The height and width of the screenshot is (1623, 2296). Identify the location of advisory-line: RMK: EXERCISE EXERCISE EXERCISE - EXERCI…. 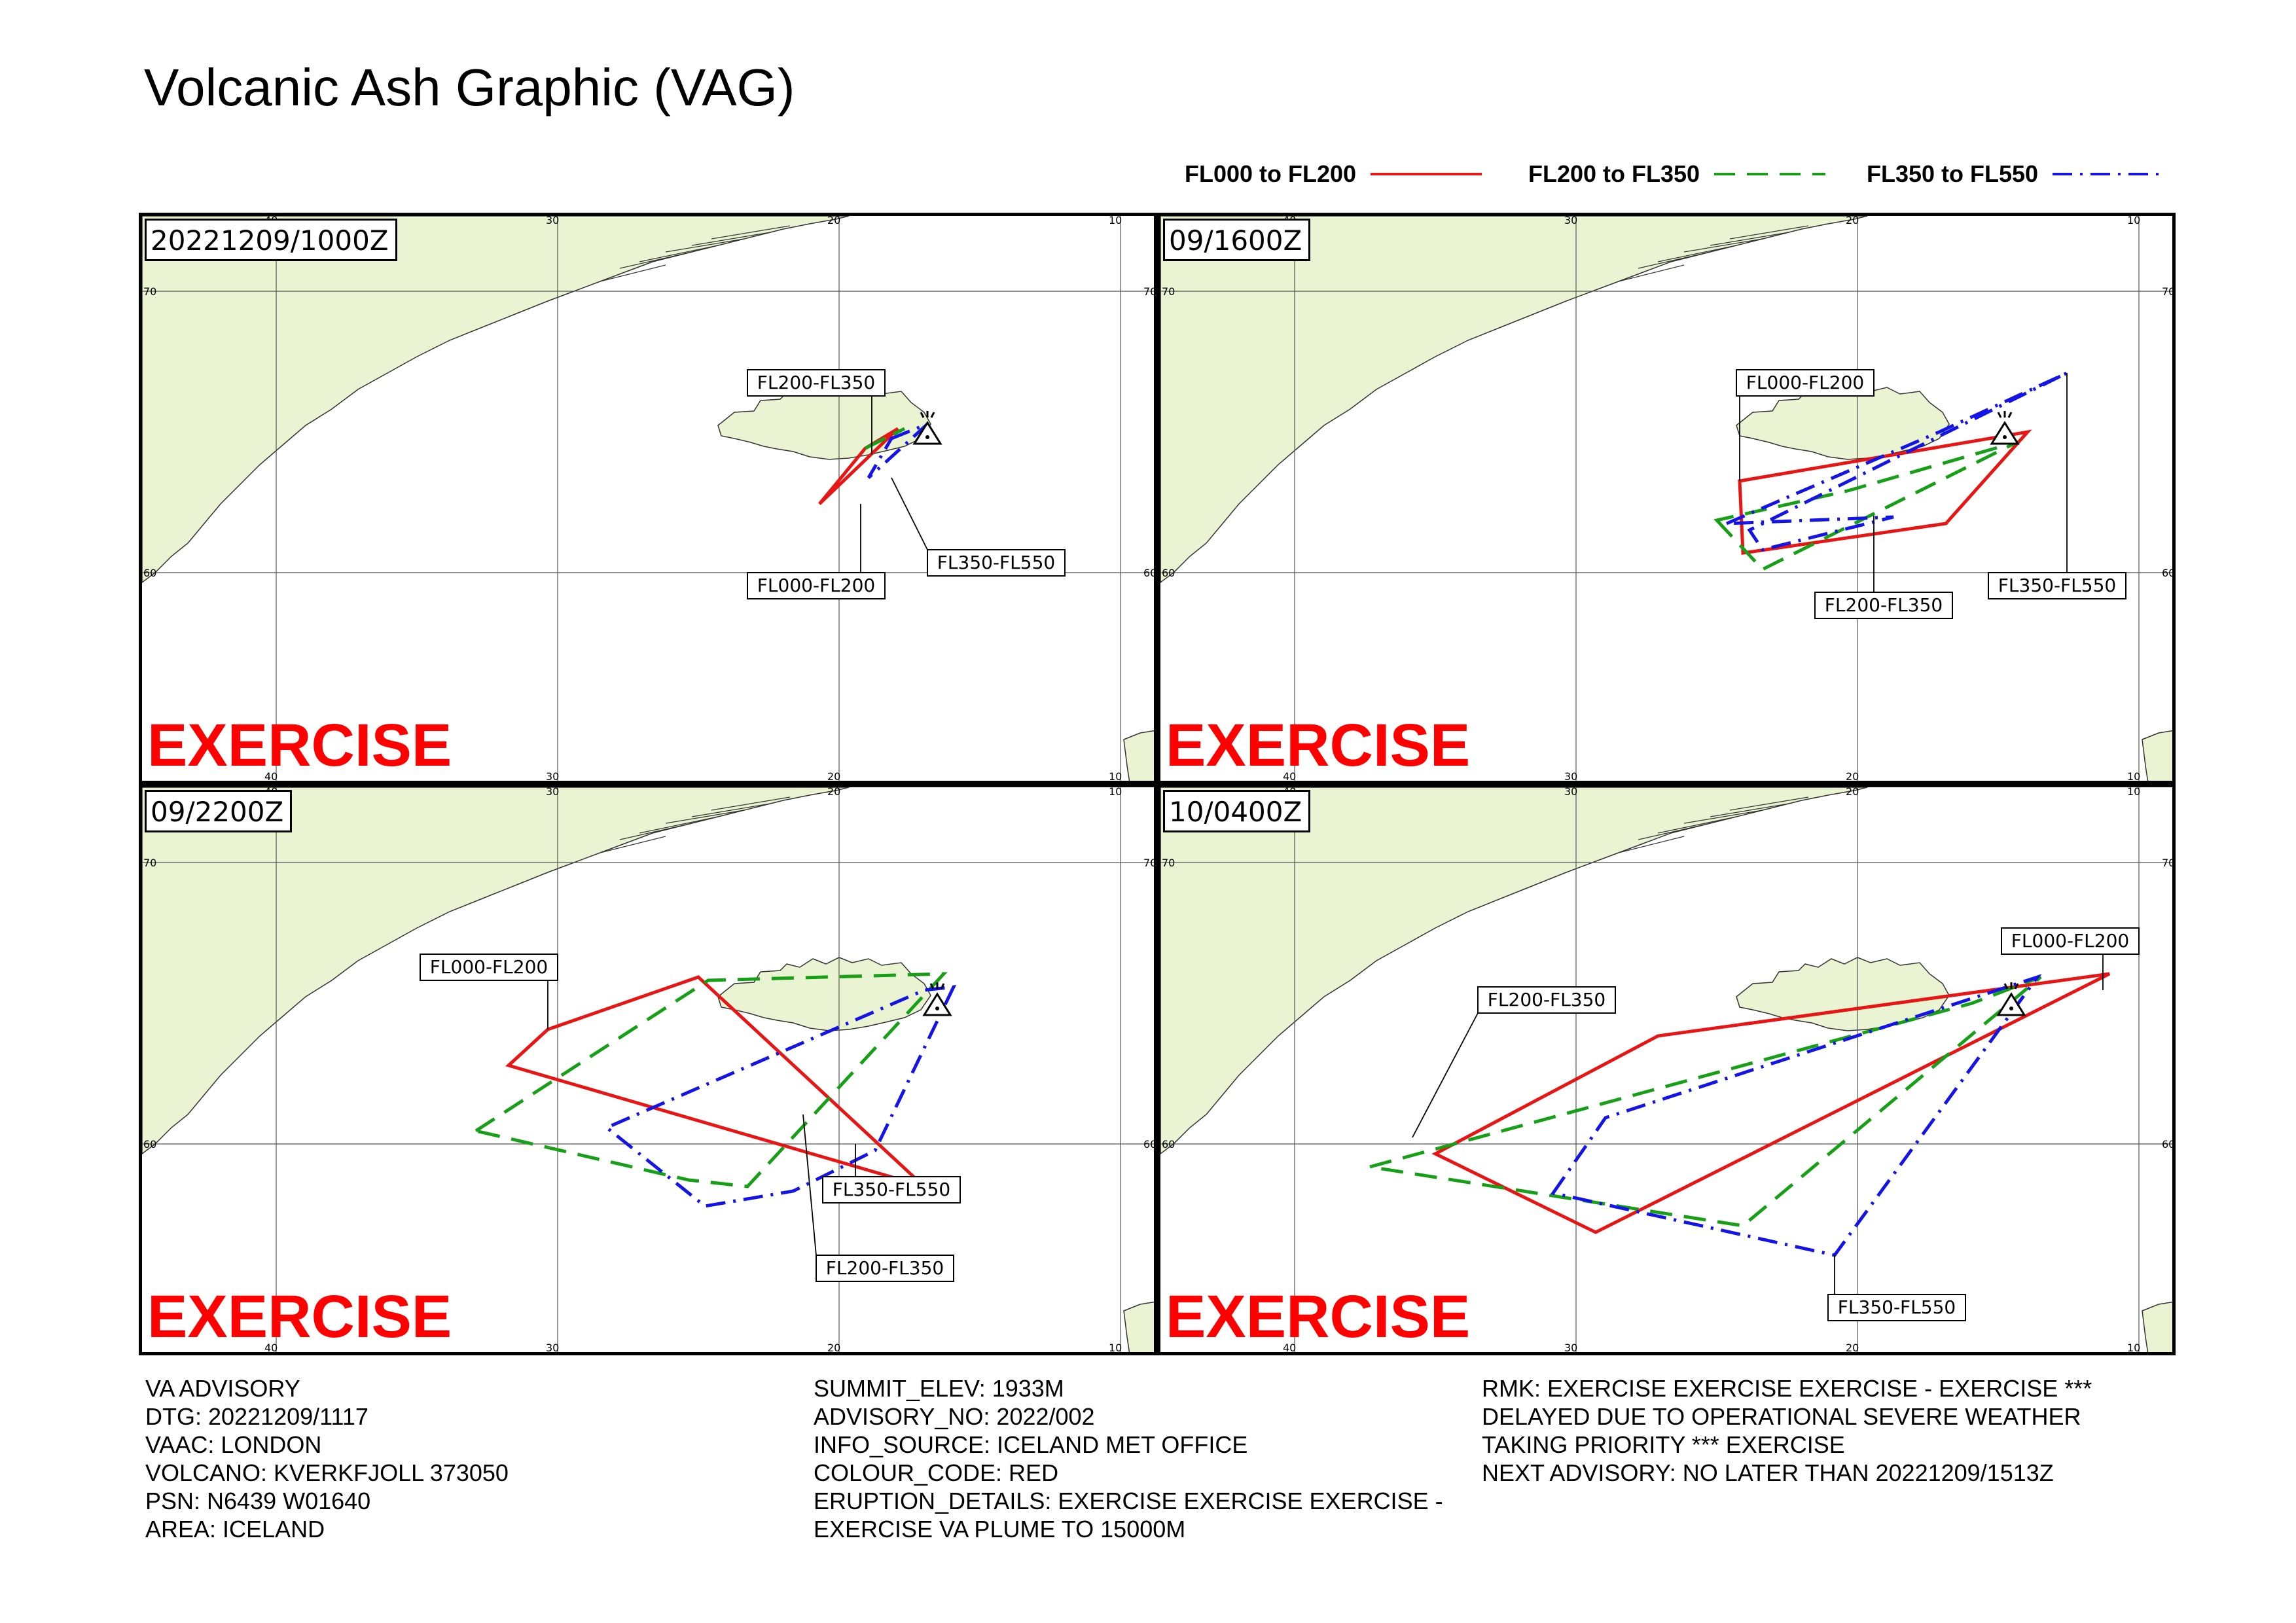
(1787, 1388).